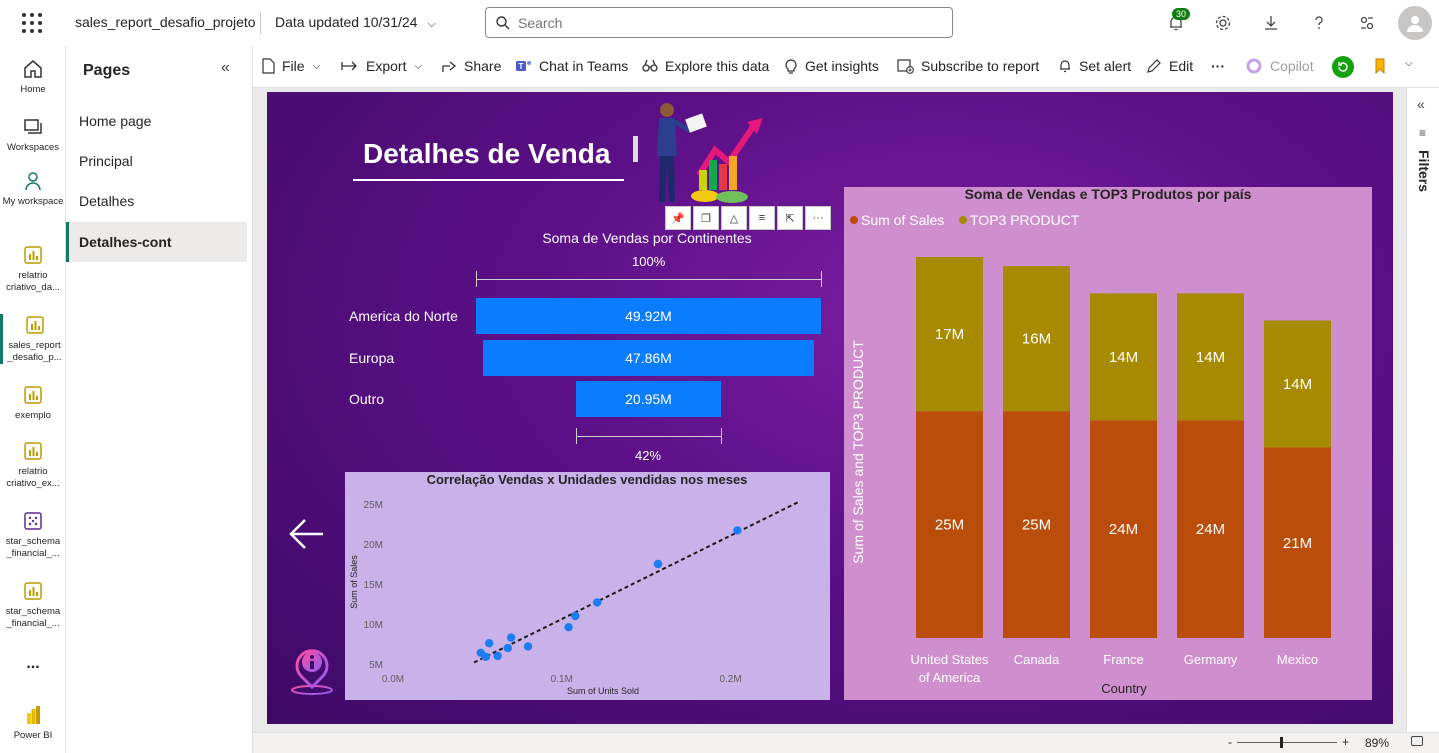 This screenshot has height=753, width=1439. Describe the element at coordinates (1287, 742) in the screenshot. I see `zoom-slider-track` at that location.